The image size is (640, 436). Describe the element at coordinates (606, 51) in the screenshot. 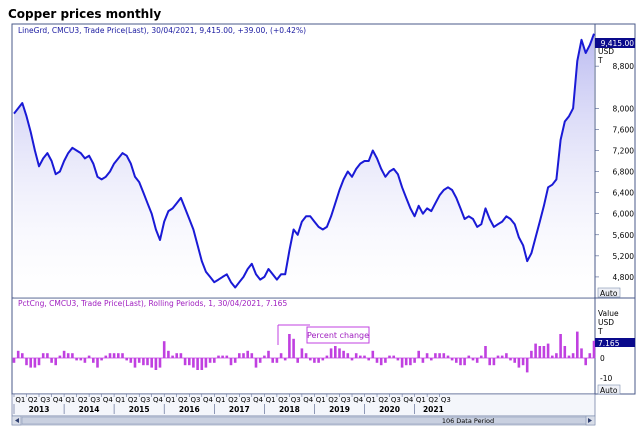

I see `price-unit-currency: USD` at that location.